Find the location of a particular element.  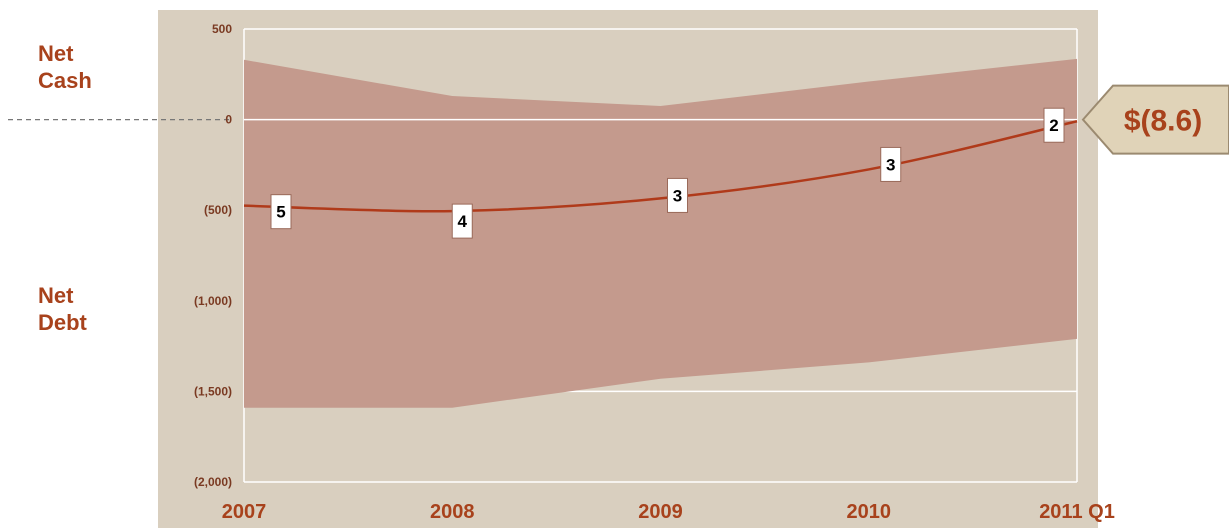

rank-marker-label: 2 is located at coordinates (1053, 125).